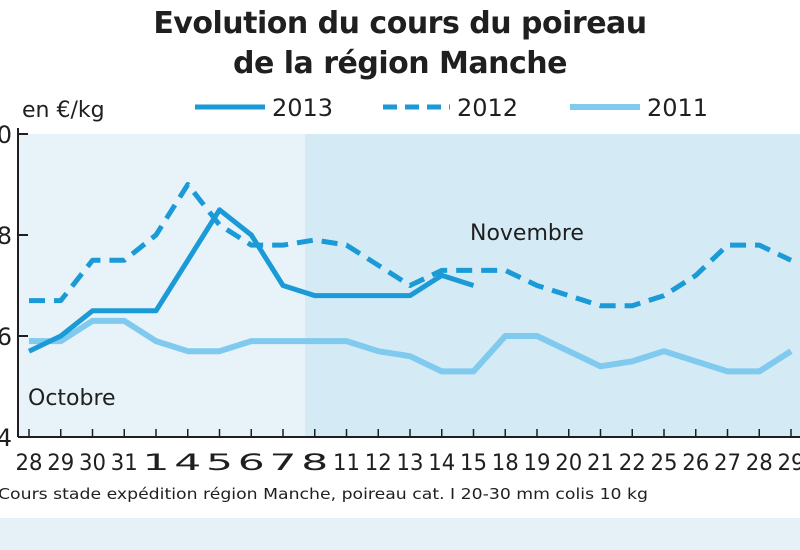 Image resolution: width=800 pixels, height=550 pixels. I want to click on x-tick-label: 12, so click(378, 463).